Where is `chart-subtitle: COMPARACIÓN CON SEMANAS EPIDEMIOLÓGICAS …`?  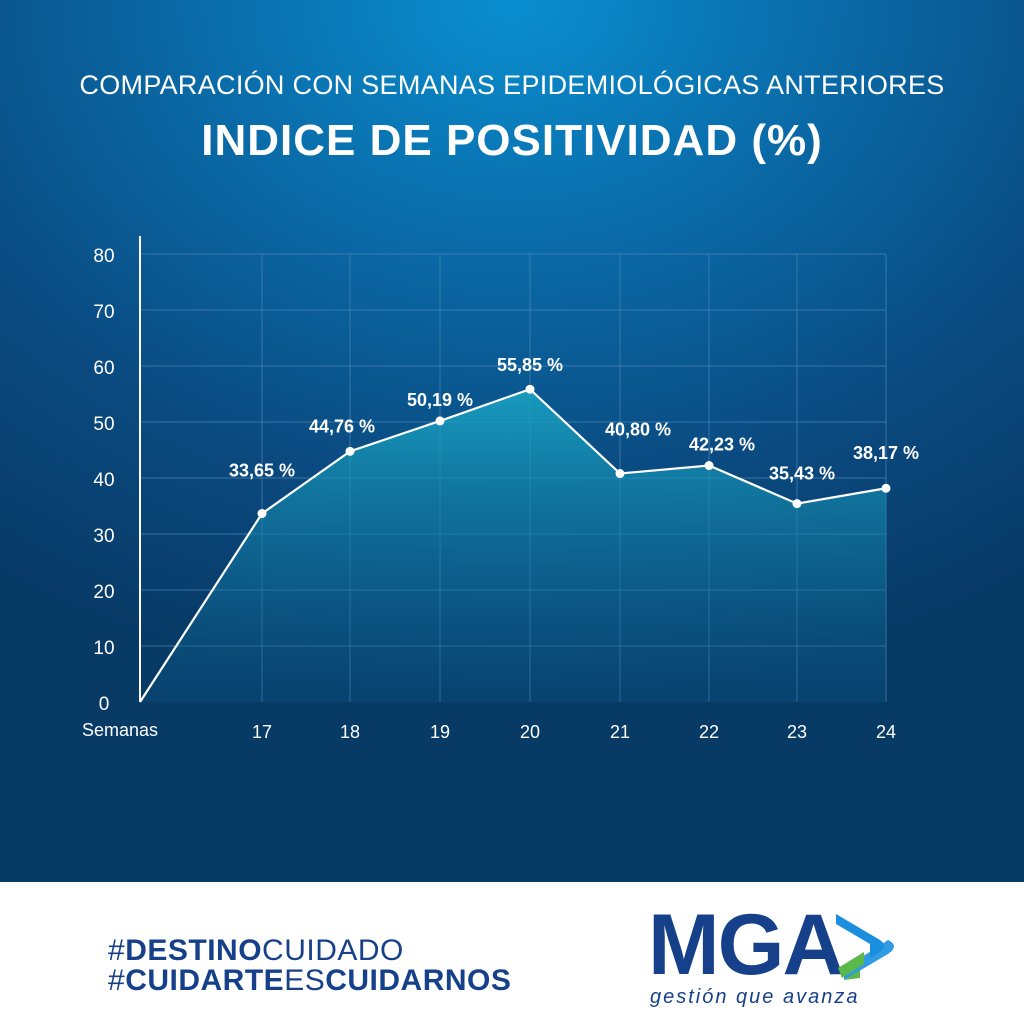 chart-subtitle: COMPARACIÓN CON SEMANAS EPIDEMIOLÓGICAS … is located at coordinates (512, 85).